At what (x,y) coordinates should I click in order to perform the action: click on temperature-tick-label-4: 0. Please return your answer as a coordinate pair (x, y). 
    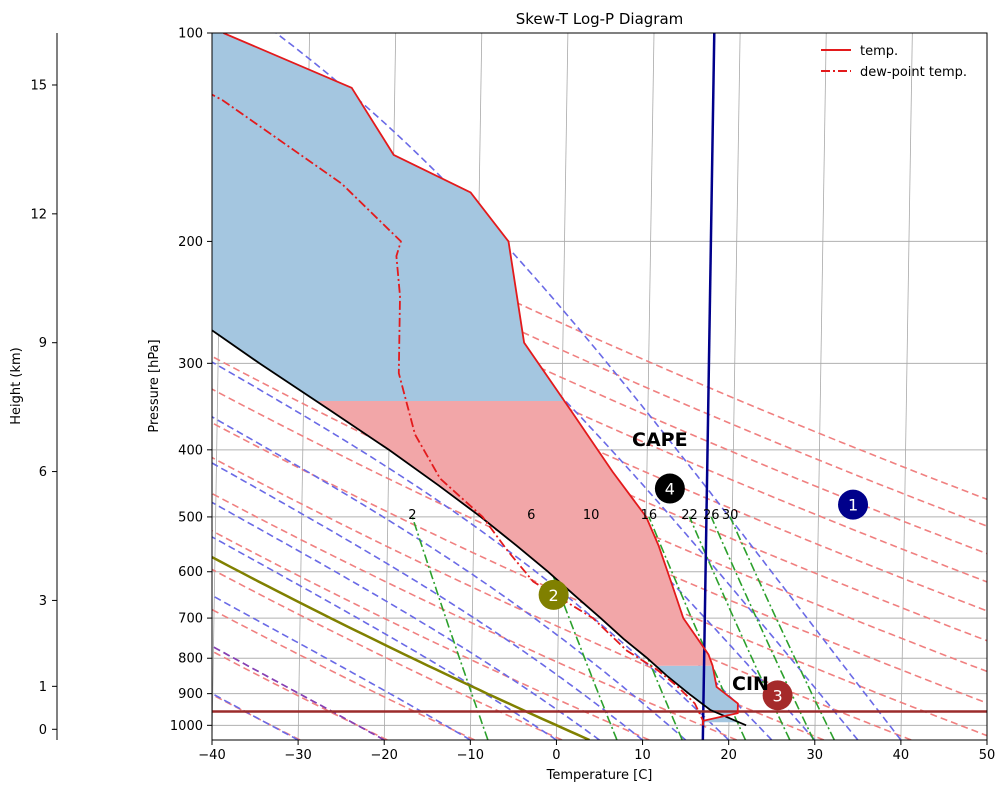
    Looking at the image, I should click on (556, 755).